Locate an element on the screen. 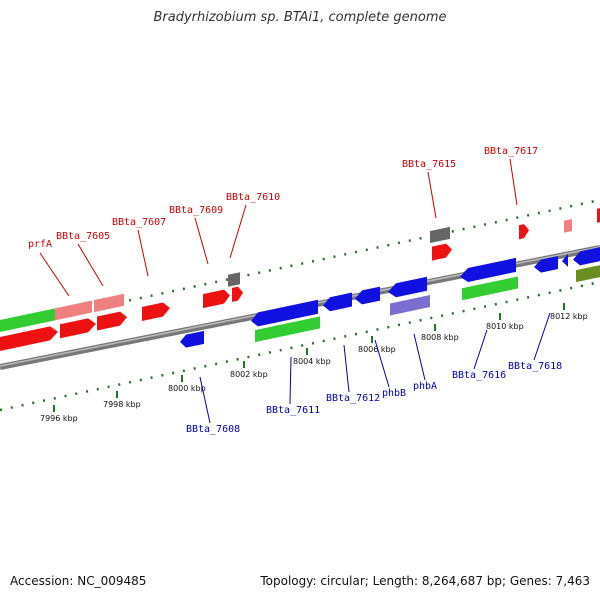  gene-label-bbta_7609: BBta_7609 is located at coordinates (196, 210).